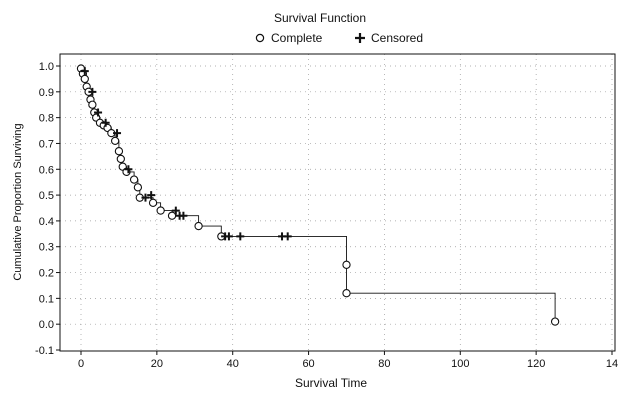 This screenshot has width=630, height=395. I want to click on y-axis-ticks: 1.0 0.9 0.8 0.7 0.6 0.5 0.4 0.3 0.2 0.1 0.0 -0.1, so click(47, 209).